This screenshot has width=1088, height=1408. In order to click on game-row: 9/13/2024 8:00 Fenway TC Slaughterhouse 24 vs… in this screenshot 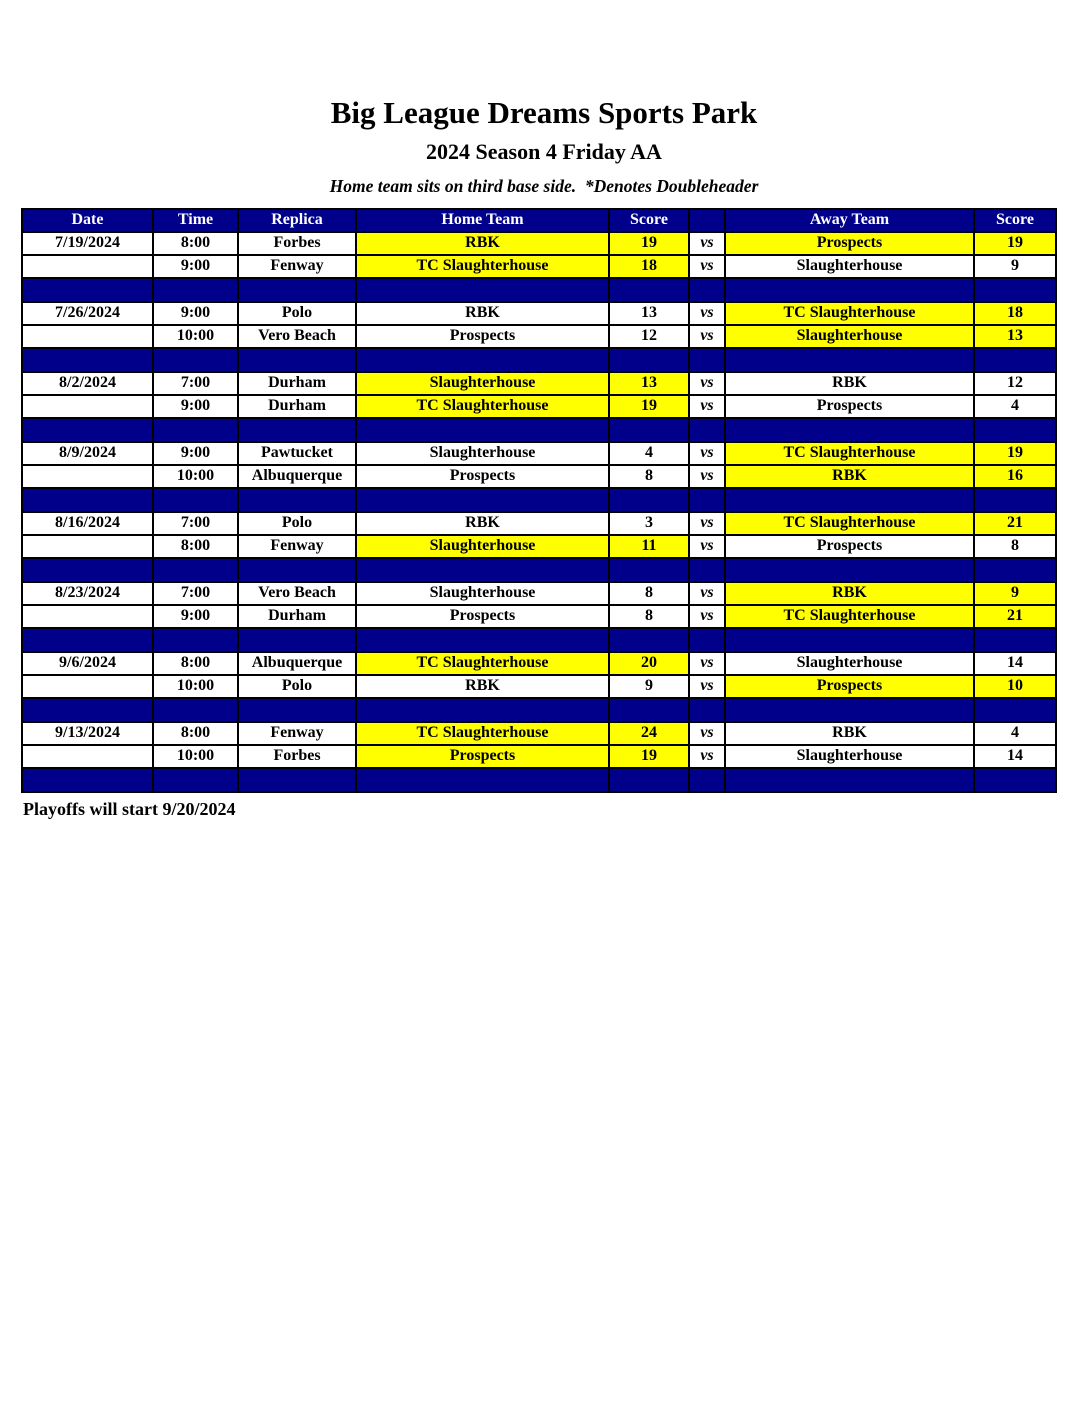, I will do `click(539, 733)`.